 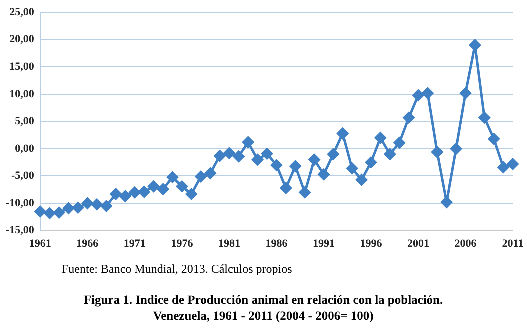 I want to click on x-tick-label: 2011, so click(x=513, y=244).